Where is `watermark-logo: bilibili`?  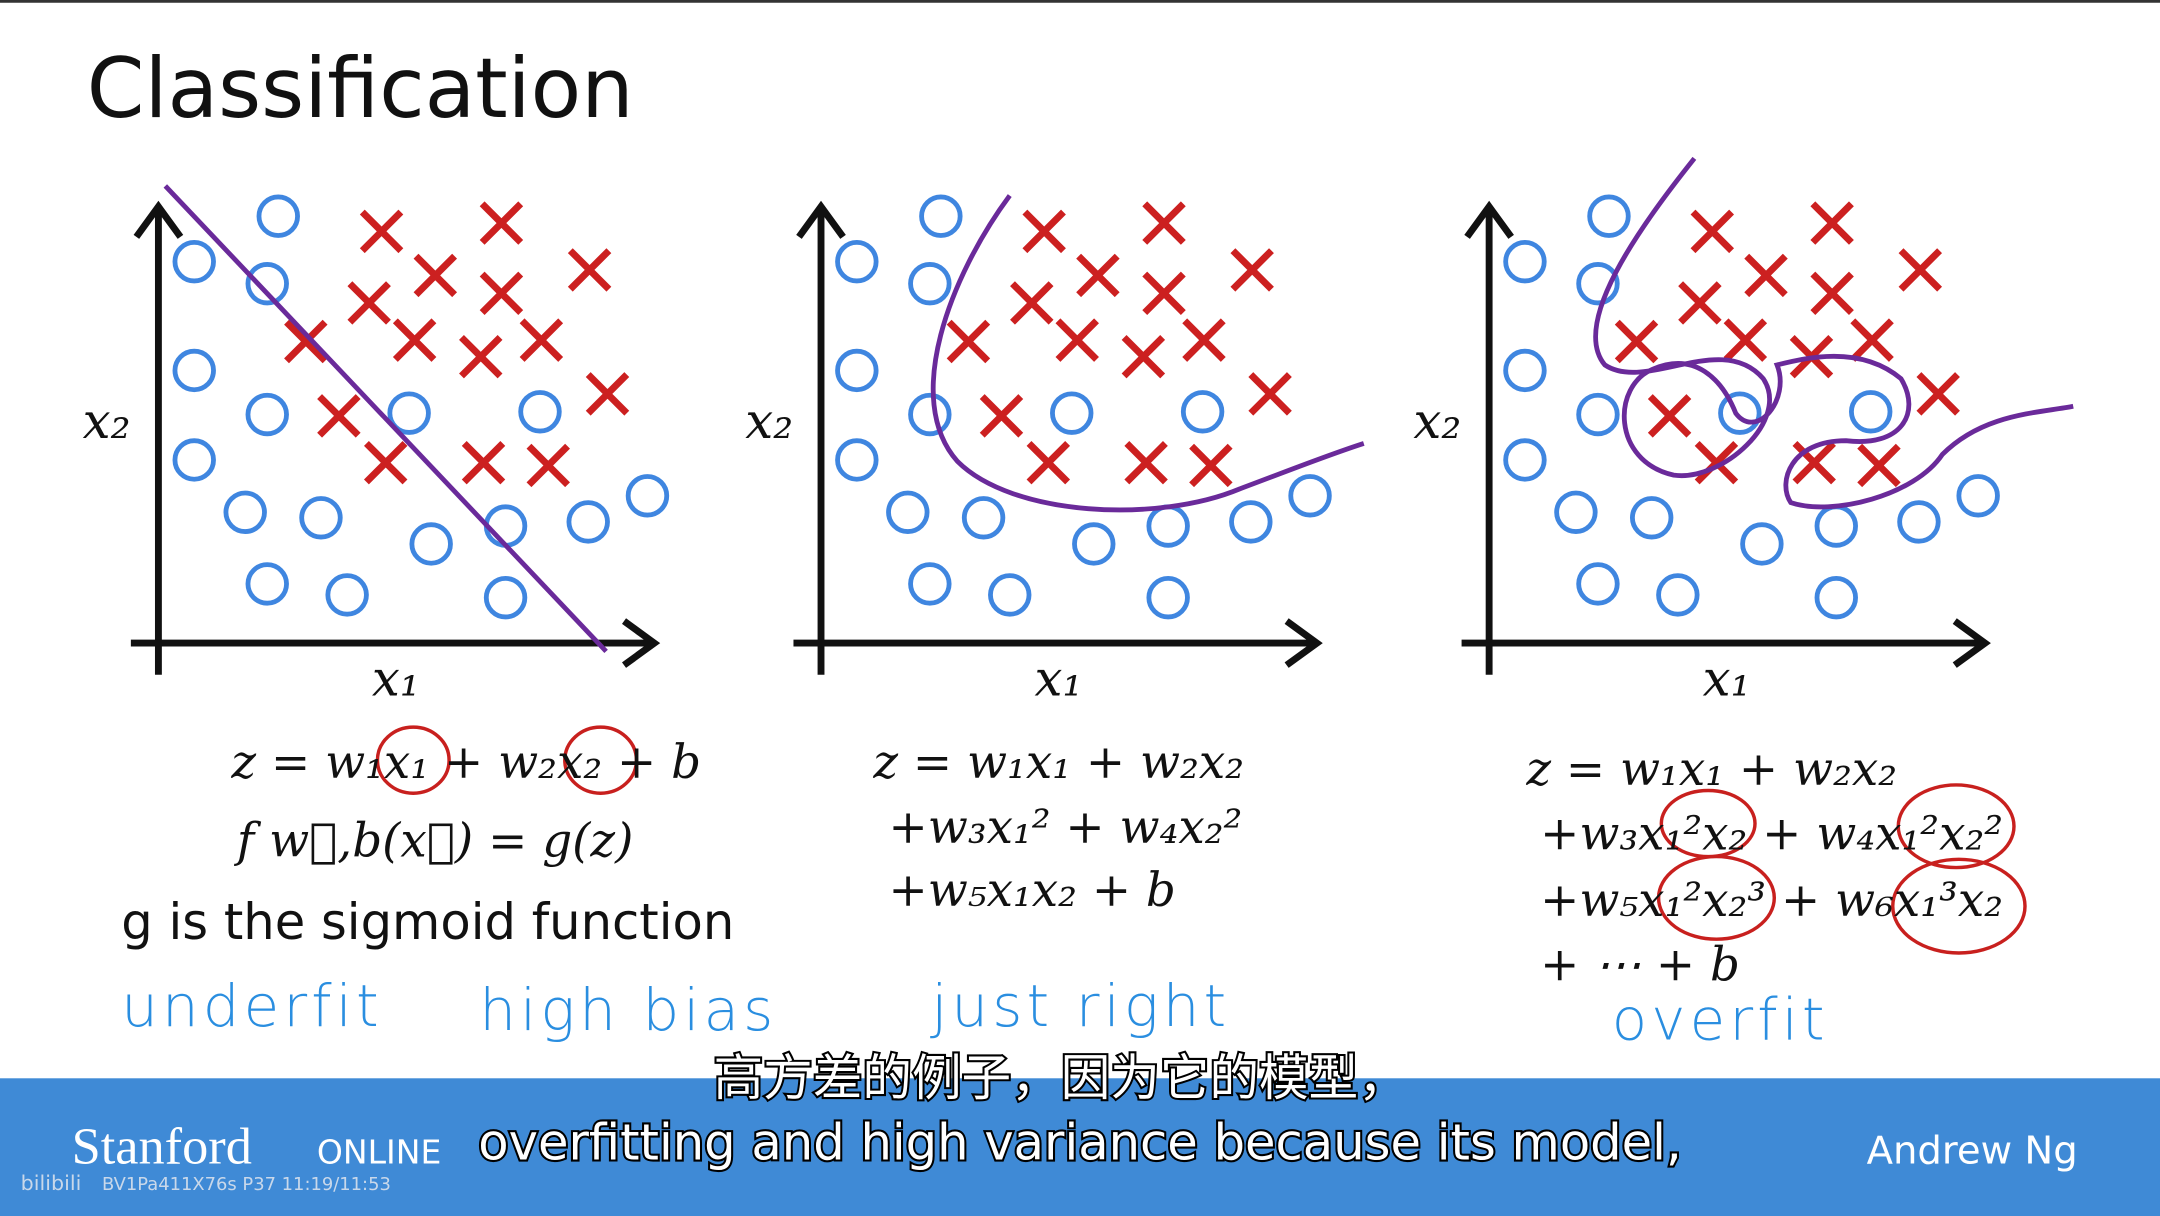
watermark-logo: bilibili is located at coordinates (51, 1183).